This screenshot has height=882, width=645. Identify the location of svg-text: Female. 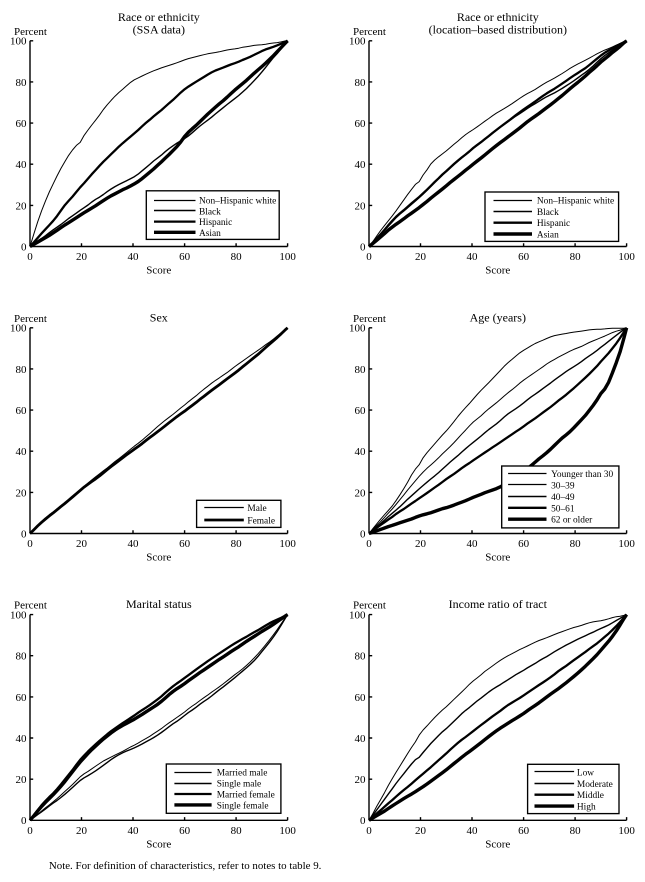
(261, 522).